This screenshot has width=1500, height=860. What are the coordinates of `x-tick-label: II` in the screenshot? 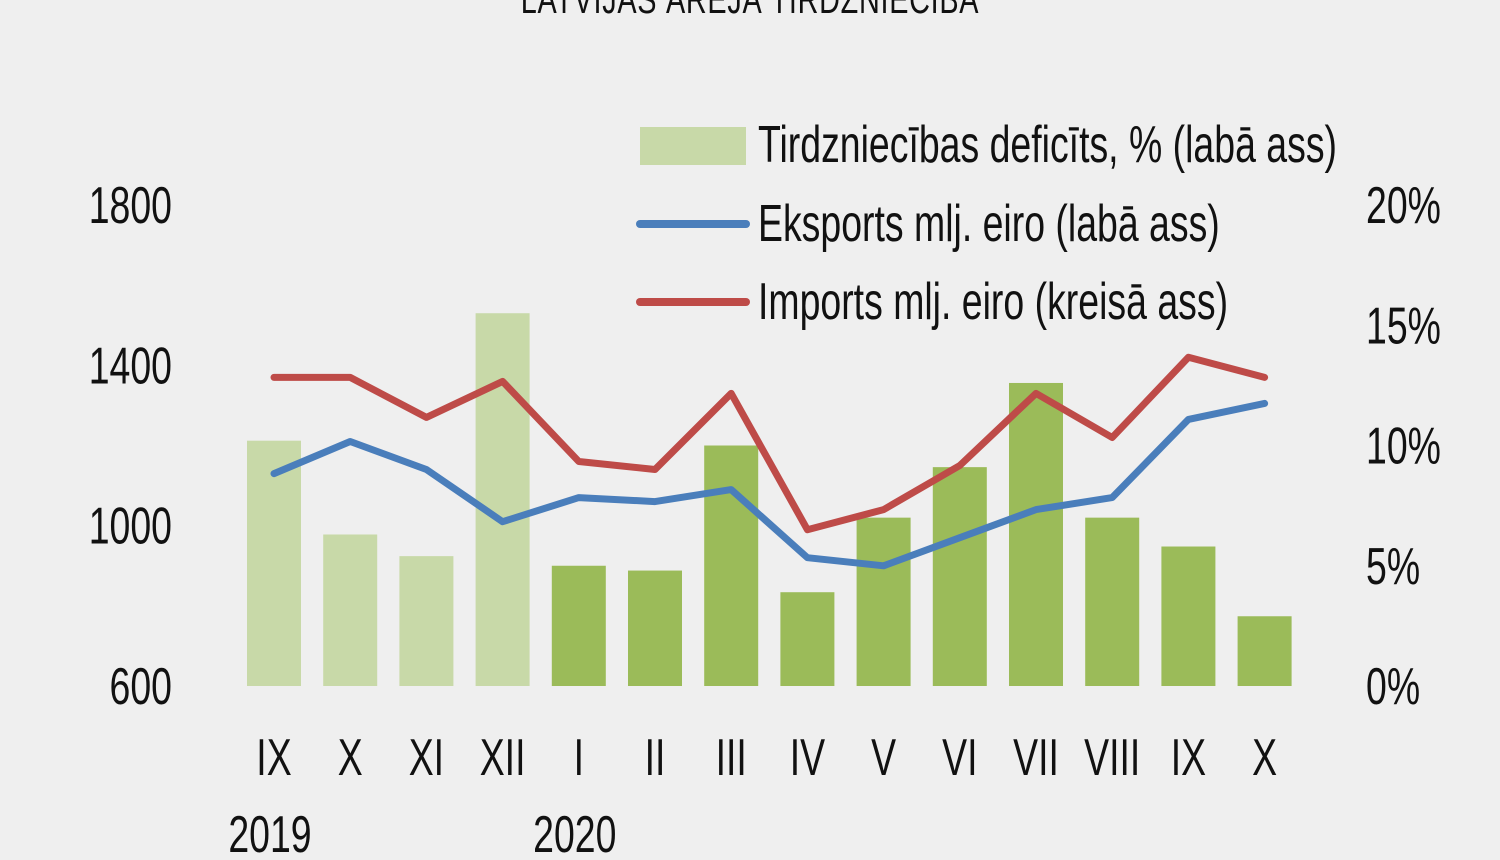 It's located at (655, 757).